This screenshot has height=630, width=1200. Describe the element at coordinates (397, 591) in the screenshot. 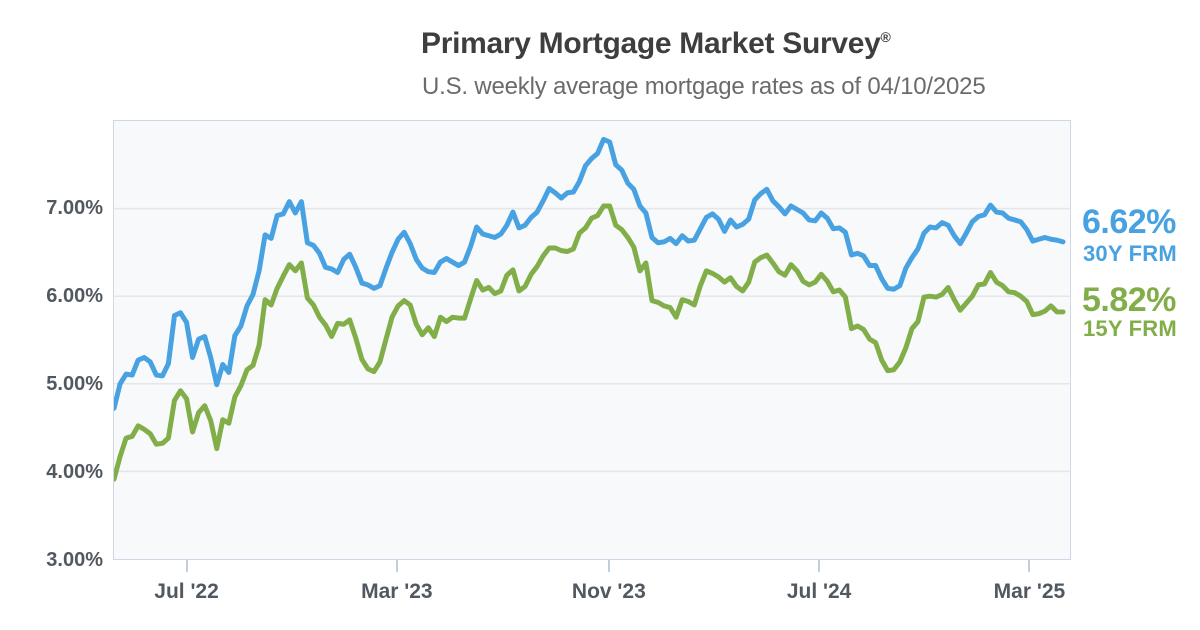

I see `x-axis-label: Mar '23` at that location.